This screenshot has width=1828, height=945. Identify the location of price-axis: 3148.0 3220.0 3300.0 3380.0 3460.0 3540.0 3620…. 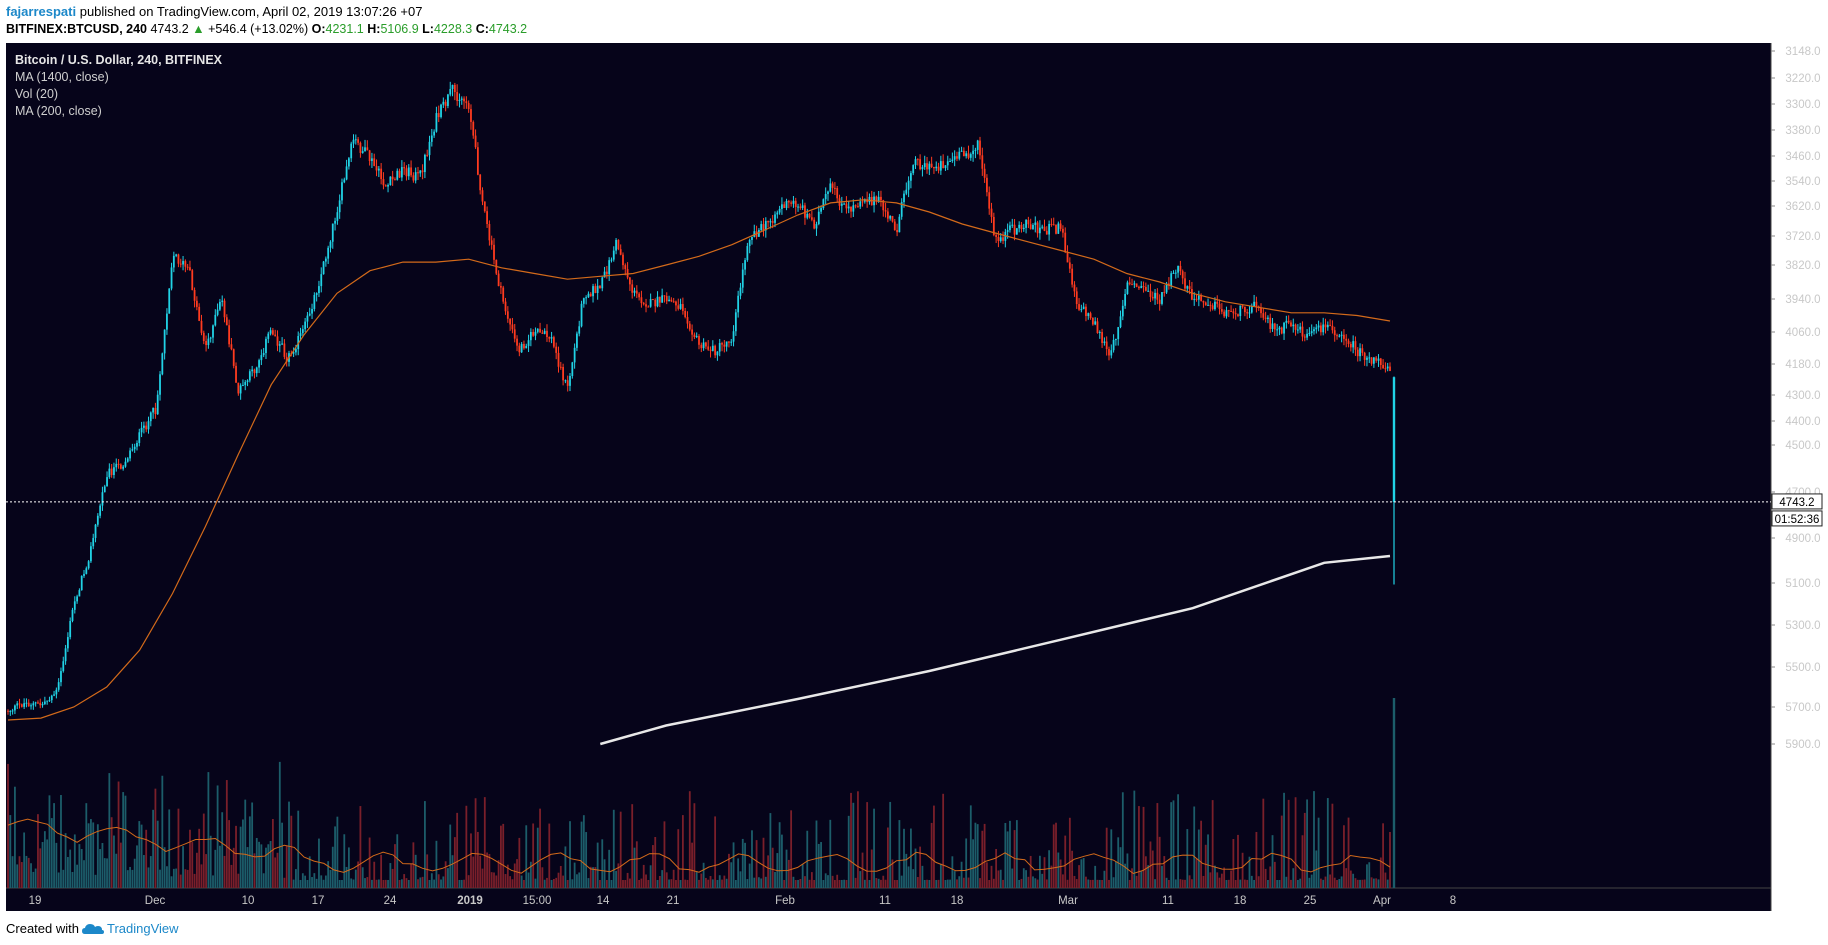
(1796, 398).